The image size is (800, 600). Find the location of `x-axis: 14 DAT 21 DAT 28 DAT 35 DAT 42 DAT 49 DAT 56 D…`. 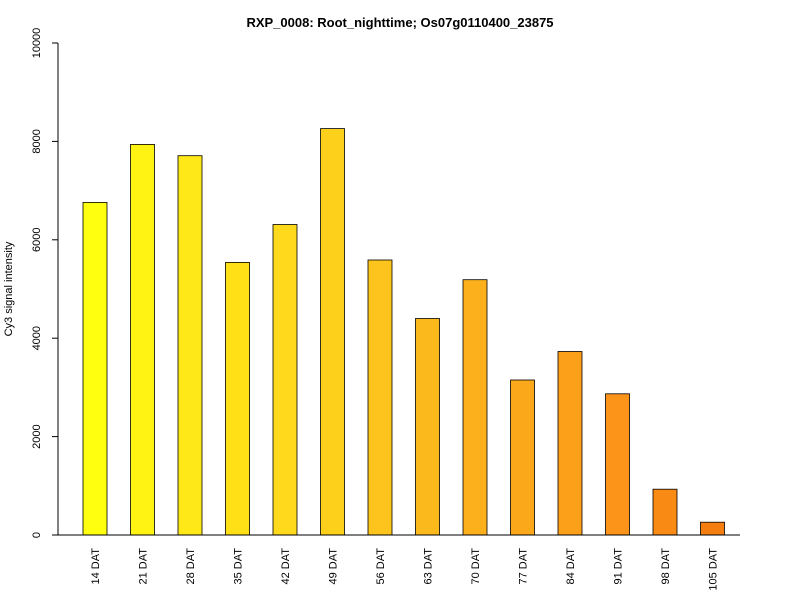

x-axis: 14 DAT 21 DAT 28 DAT 35 DAT 42 DAT 49 DAT 56 D… is located at coordinates (399, 562).